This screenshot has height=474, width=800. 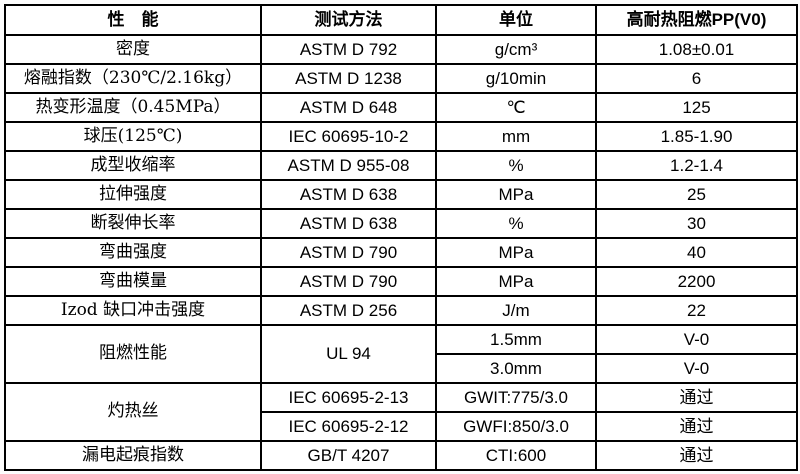 I want to click on value-cell: 2200, so click(x=696, y=281).